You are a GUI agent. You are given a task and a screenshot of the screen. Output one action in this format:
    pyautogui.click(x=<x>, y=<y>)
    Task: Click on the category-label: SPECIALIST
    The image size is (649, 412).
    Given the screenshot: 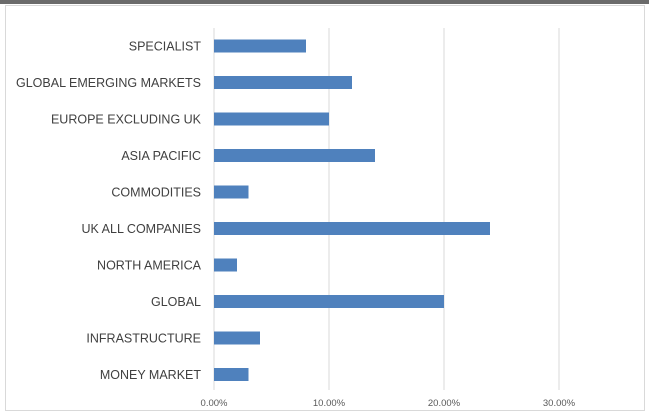 What is the action you would take?
    pyautogui.click(x=165, y=47)
    